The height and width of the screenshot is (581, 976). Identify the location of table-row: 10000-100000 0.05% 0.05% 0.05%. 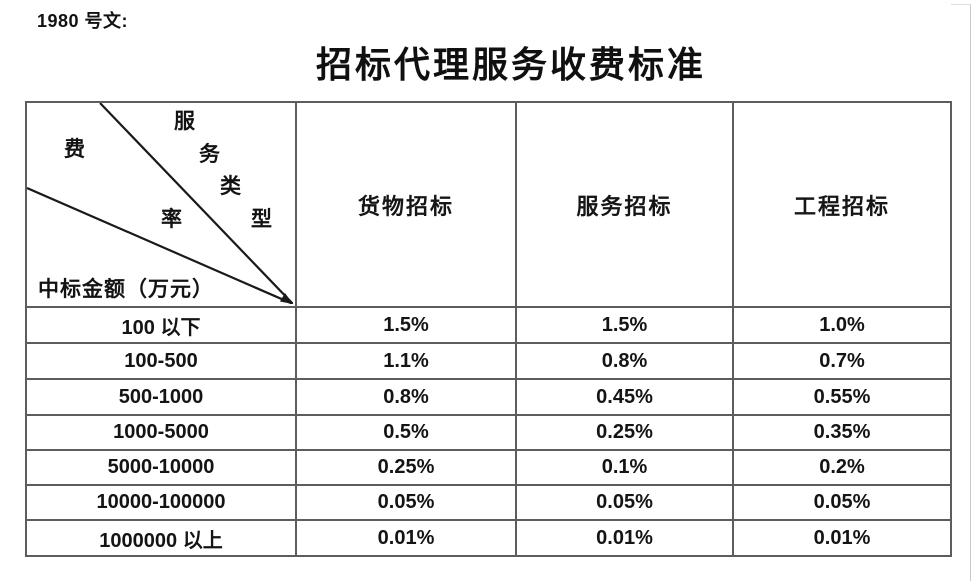
(488, 502).